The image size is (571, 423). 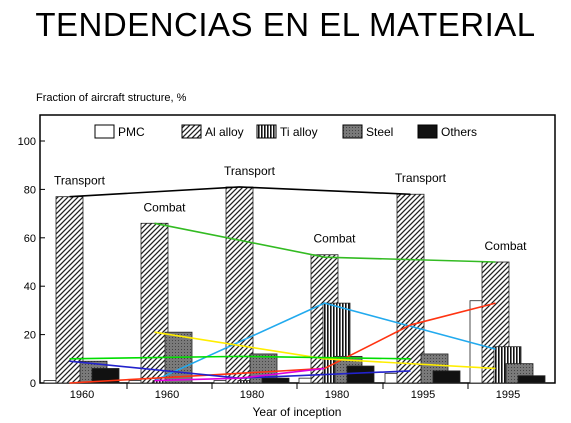 What do you see at coordinates (297, 412) in the screenshot?
I see `x-axis-label: Year of inception` at bounding box center [297, 412].